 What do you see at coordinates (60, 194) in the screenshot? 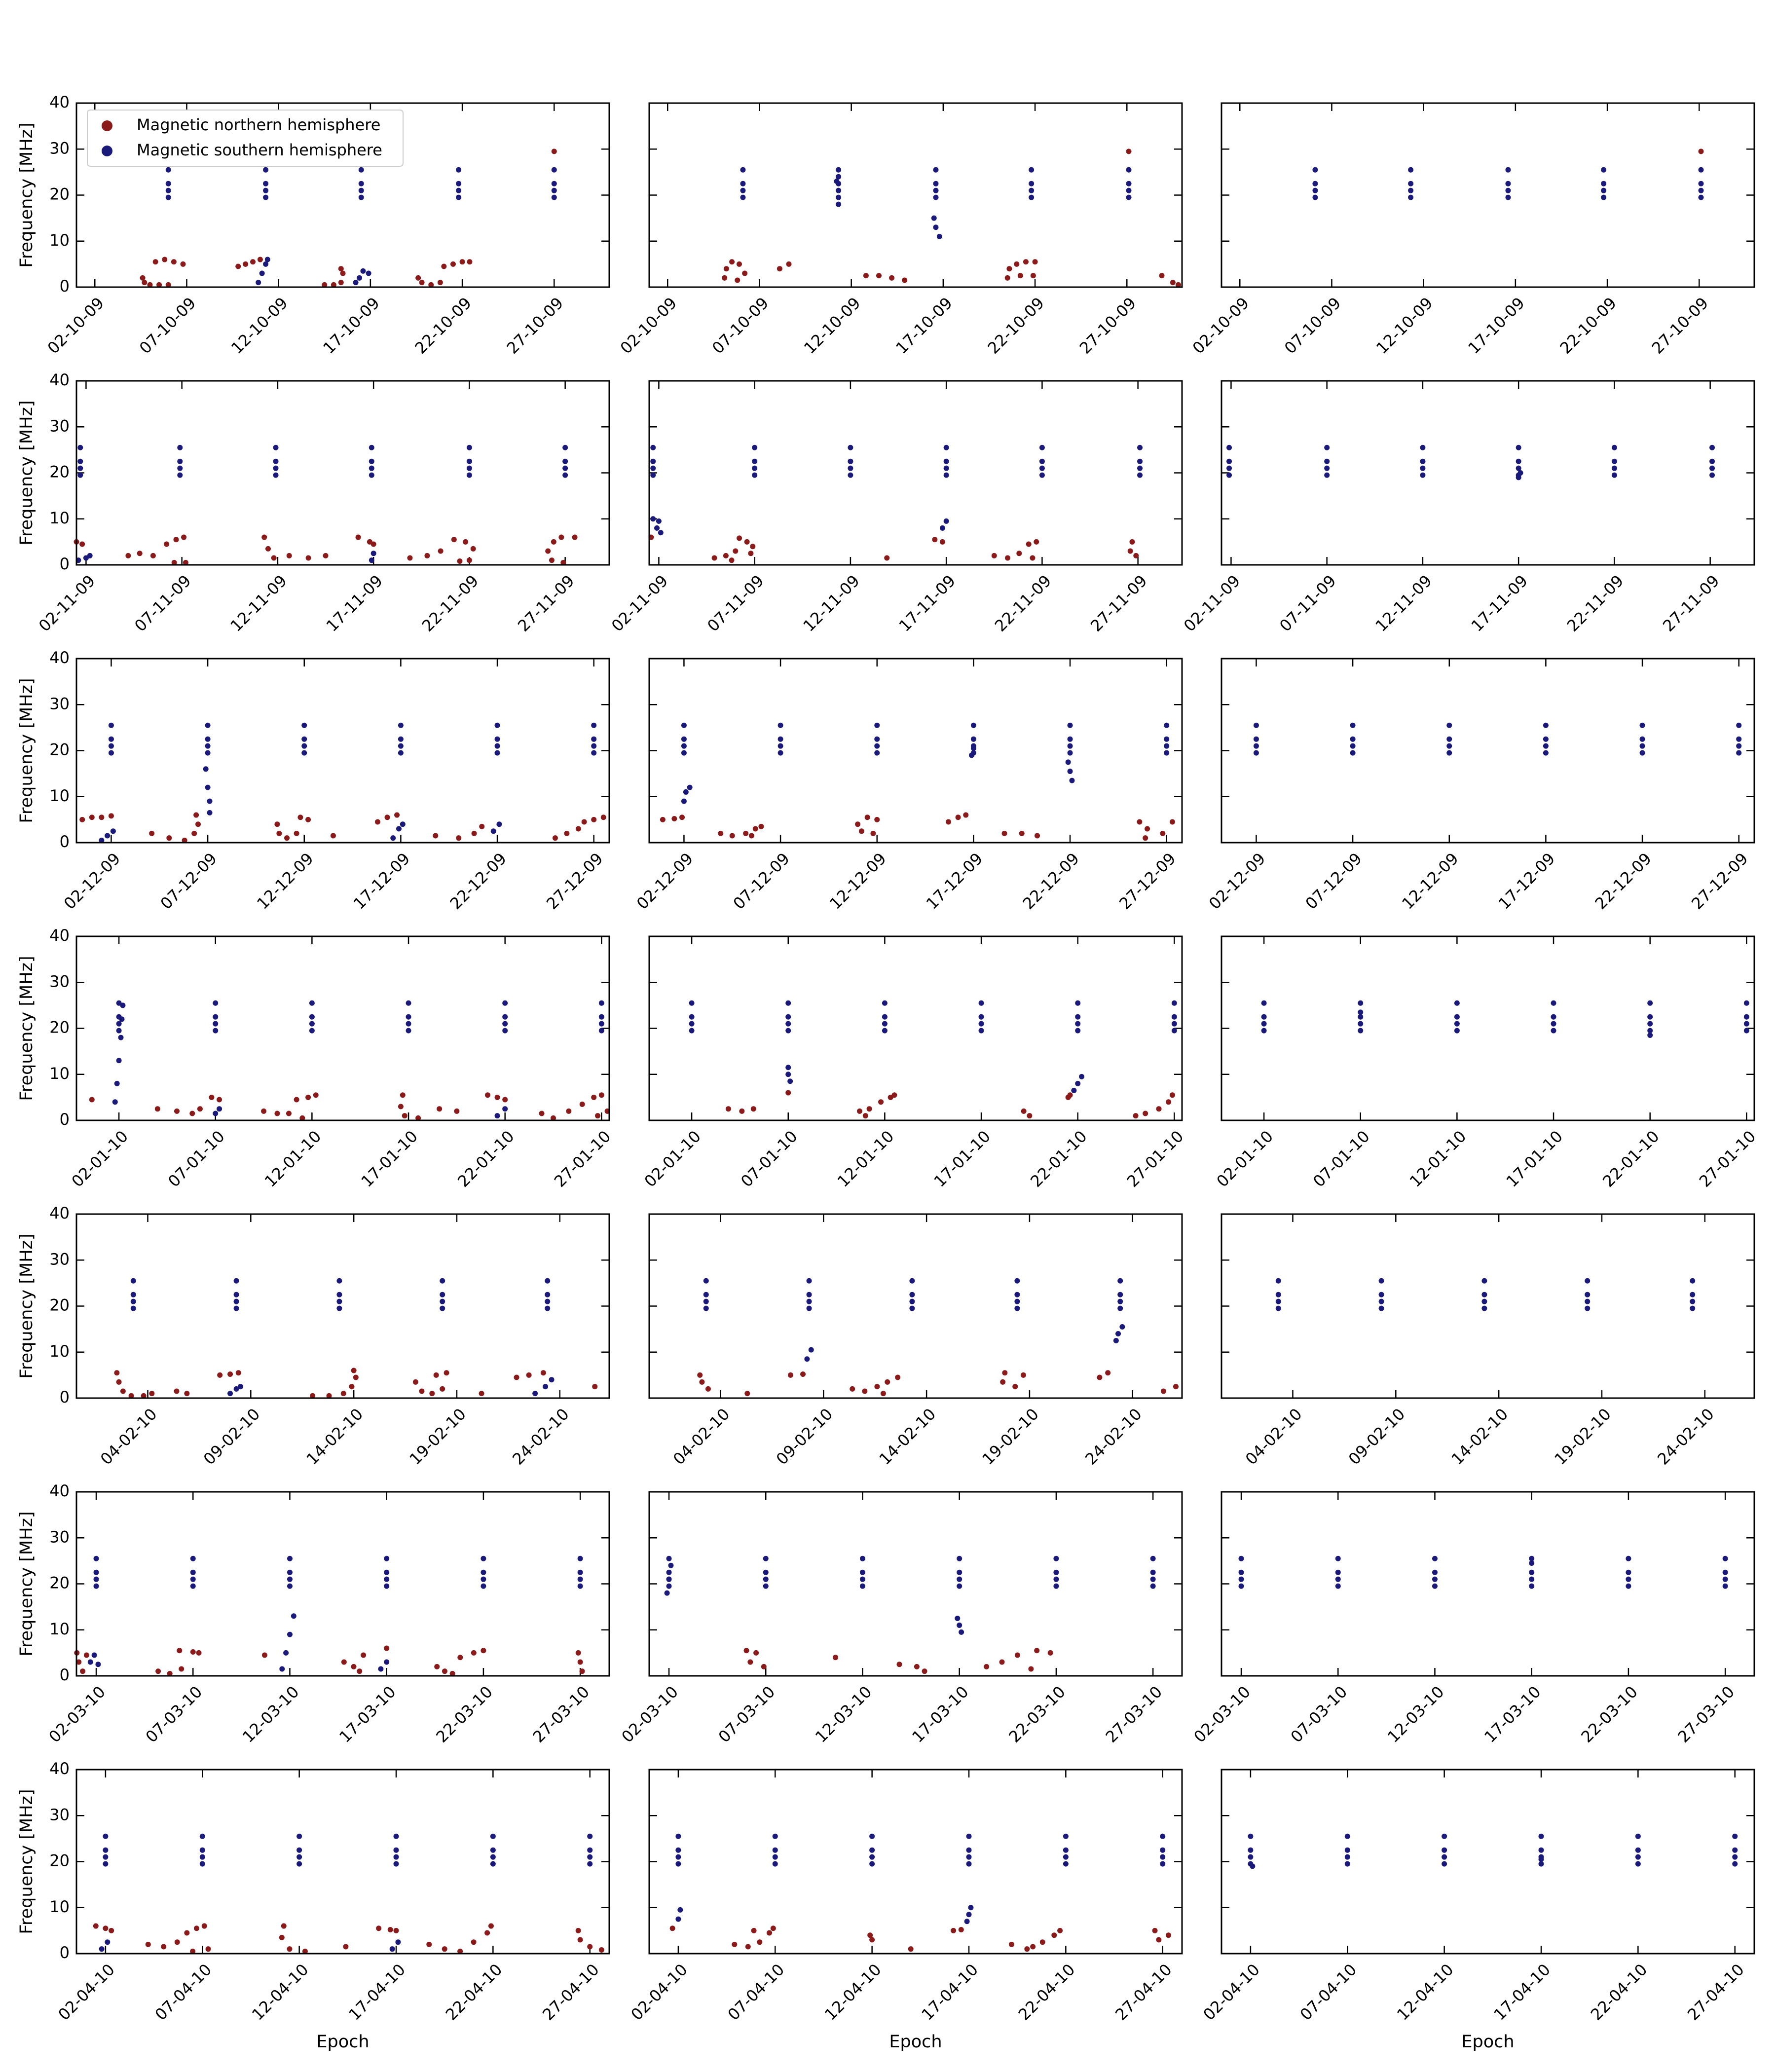
I see `y-tick-label: 20` at bounding box center [60, 194].